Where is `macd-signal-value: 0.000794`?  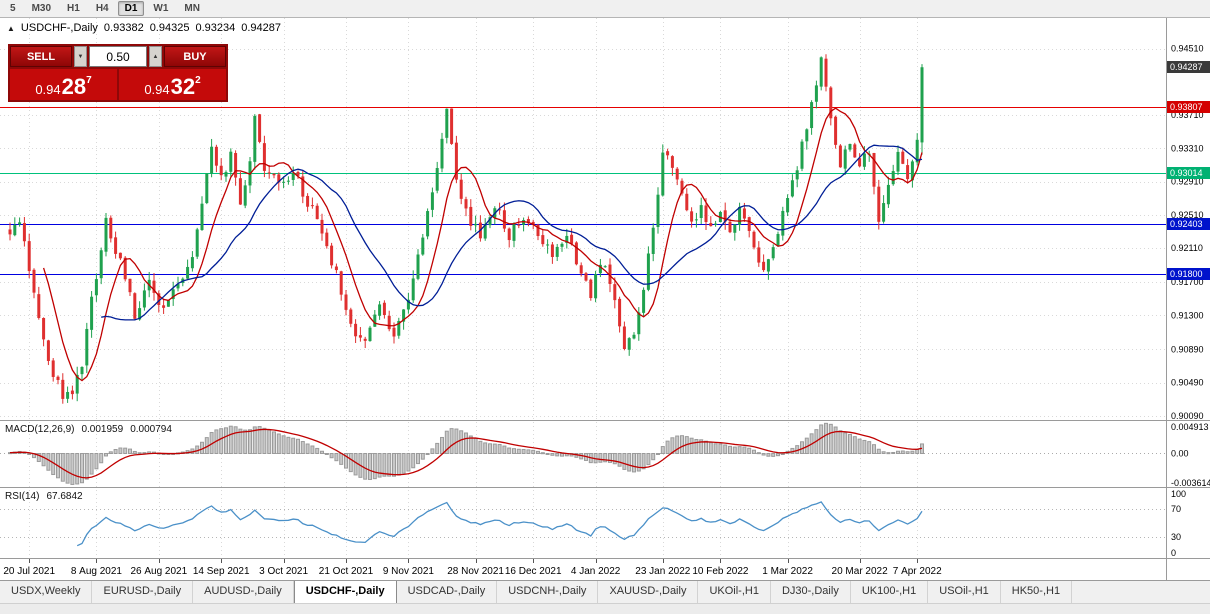
macd-signal-value: 0.000794 is located at coordinates (151, 429).